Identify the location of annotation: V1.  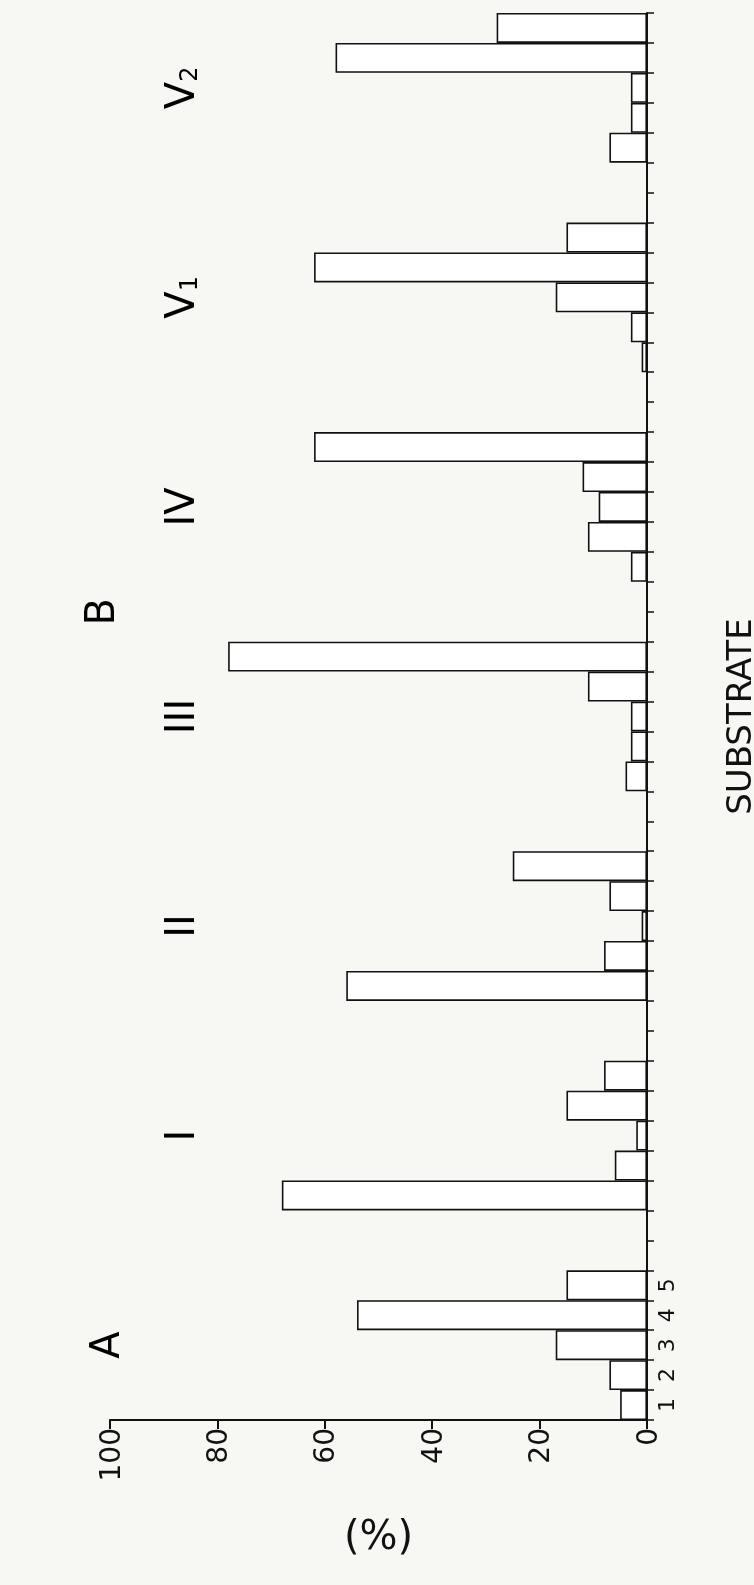
(180, 297).